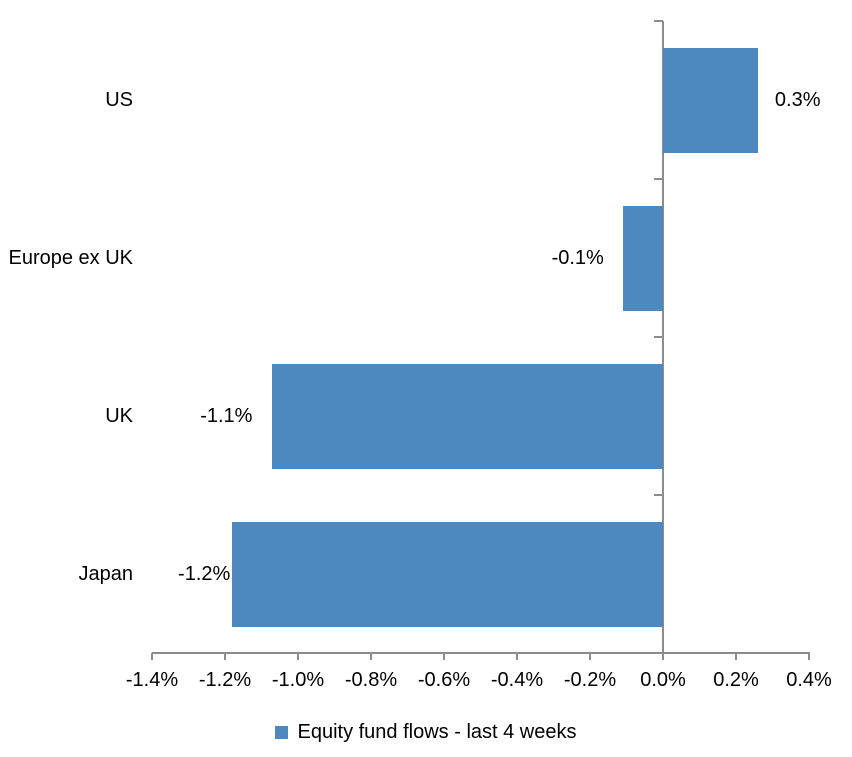 The width and height of the screenshot is (852, 757). Describe the element at coordinates (710, 100) in the screenshot. I see `bar-us` at that location.